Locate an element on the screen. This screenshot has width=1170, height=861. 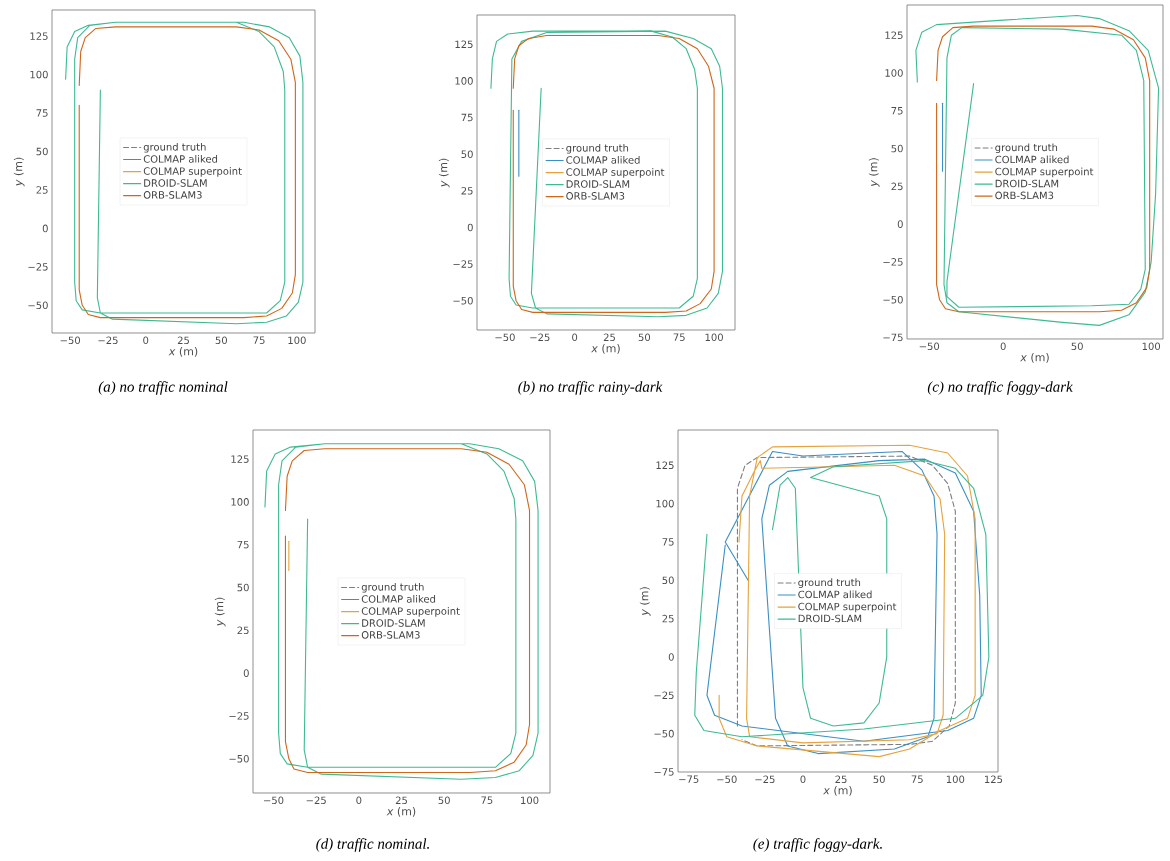
x-tick-label: −75 is located at coordinates (689, 779).